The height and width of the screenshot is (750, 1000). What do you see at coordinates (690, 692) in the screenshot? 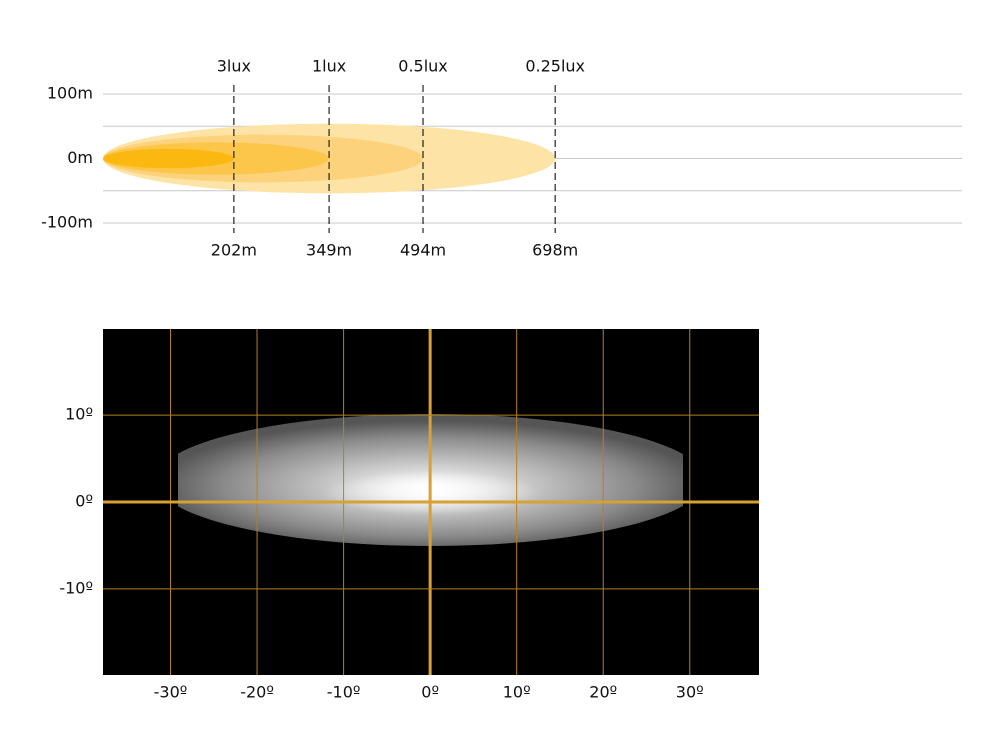
I see `x-tick-label: 30º` at bounding box center [690, 692].